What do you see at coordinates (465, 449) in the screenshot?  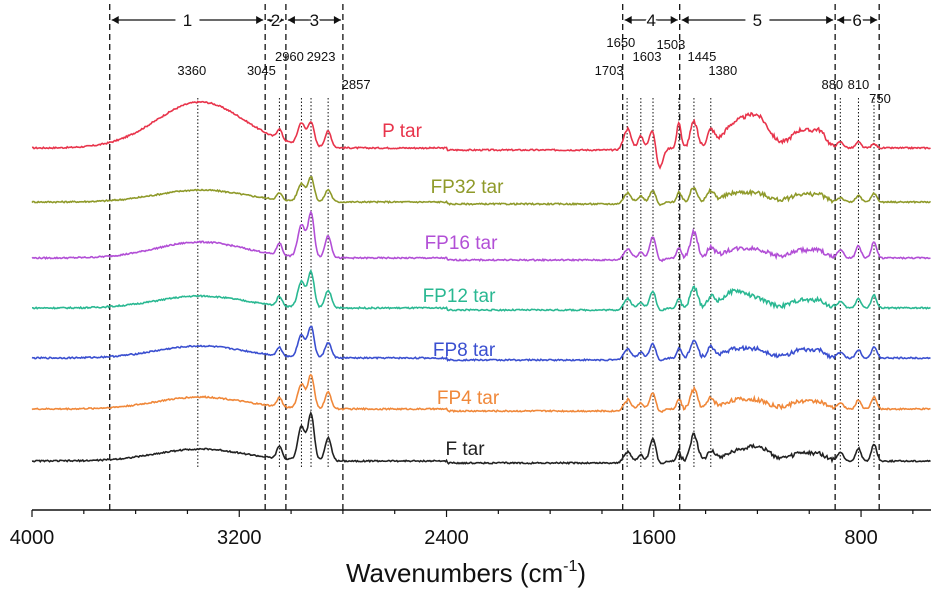 I see `series-label: F tar` at bounding box center [465, 449].